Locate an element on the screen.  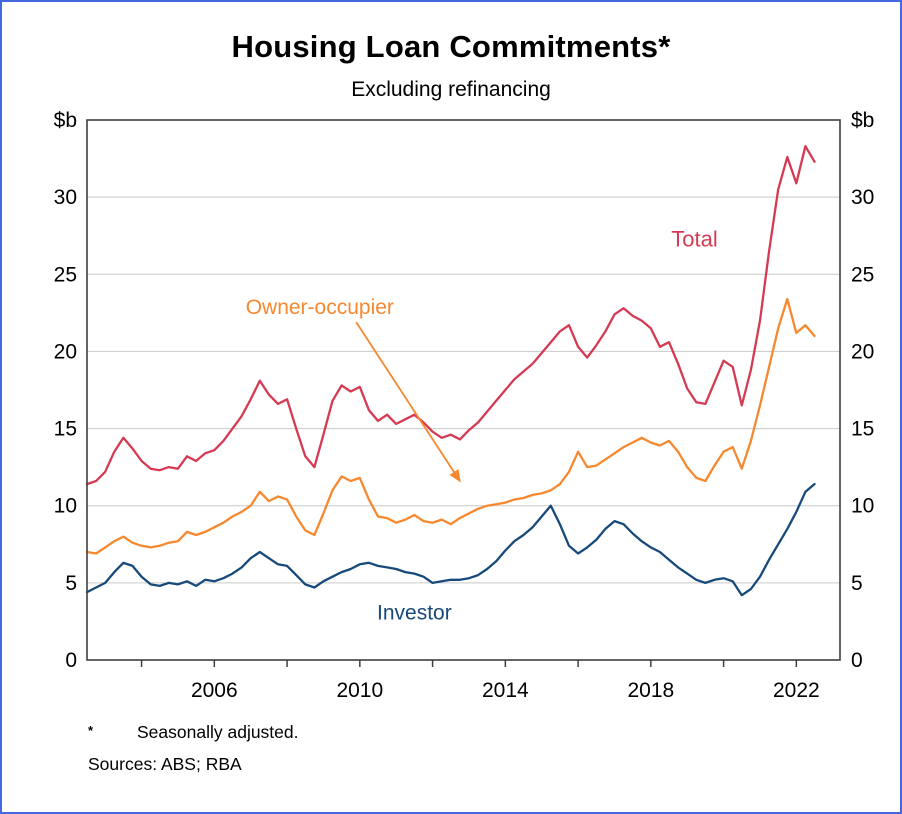
annotation-investor: Investor is located at coordinates (414, 613).